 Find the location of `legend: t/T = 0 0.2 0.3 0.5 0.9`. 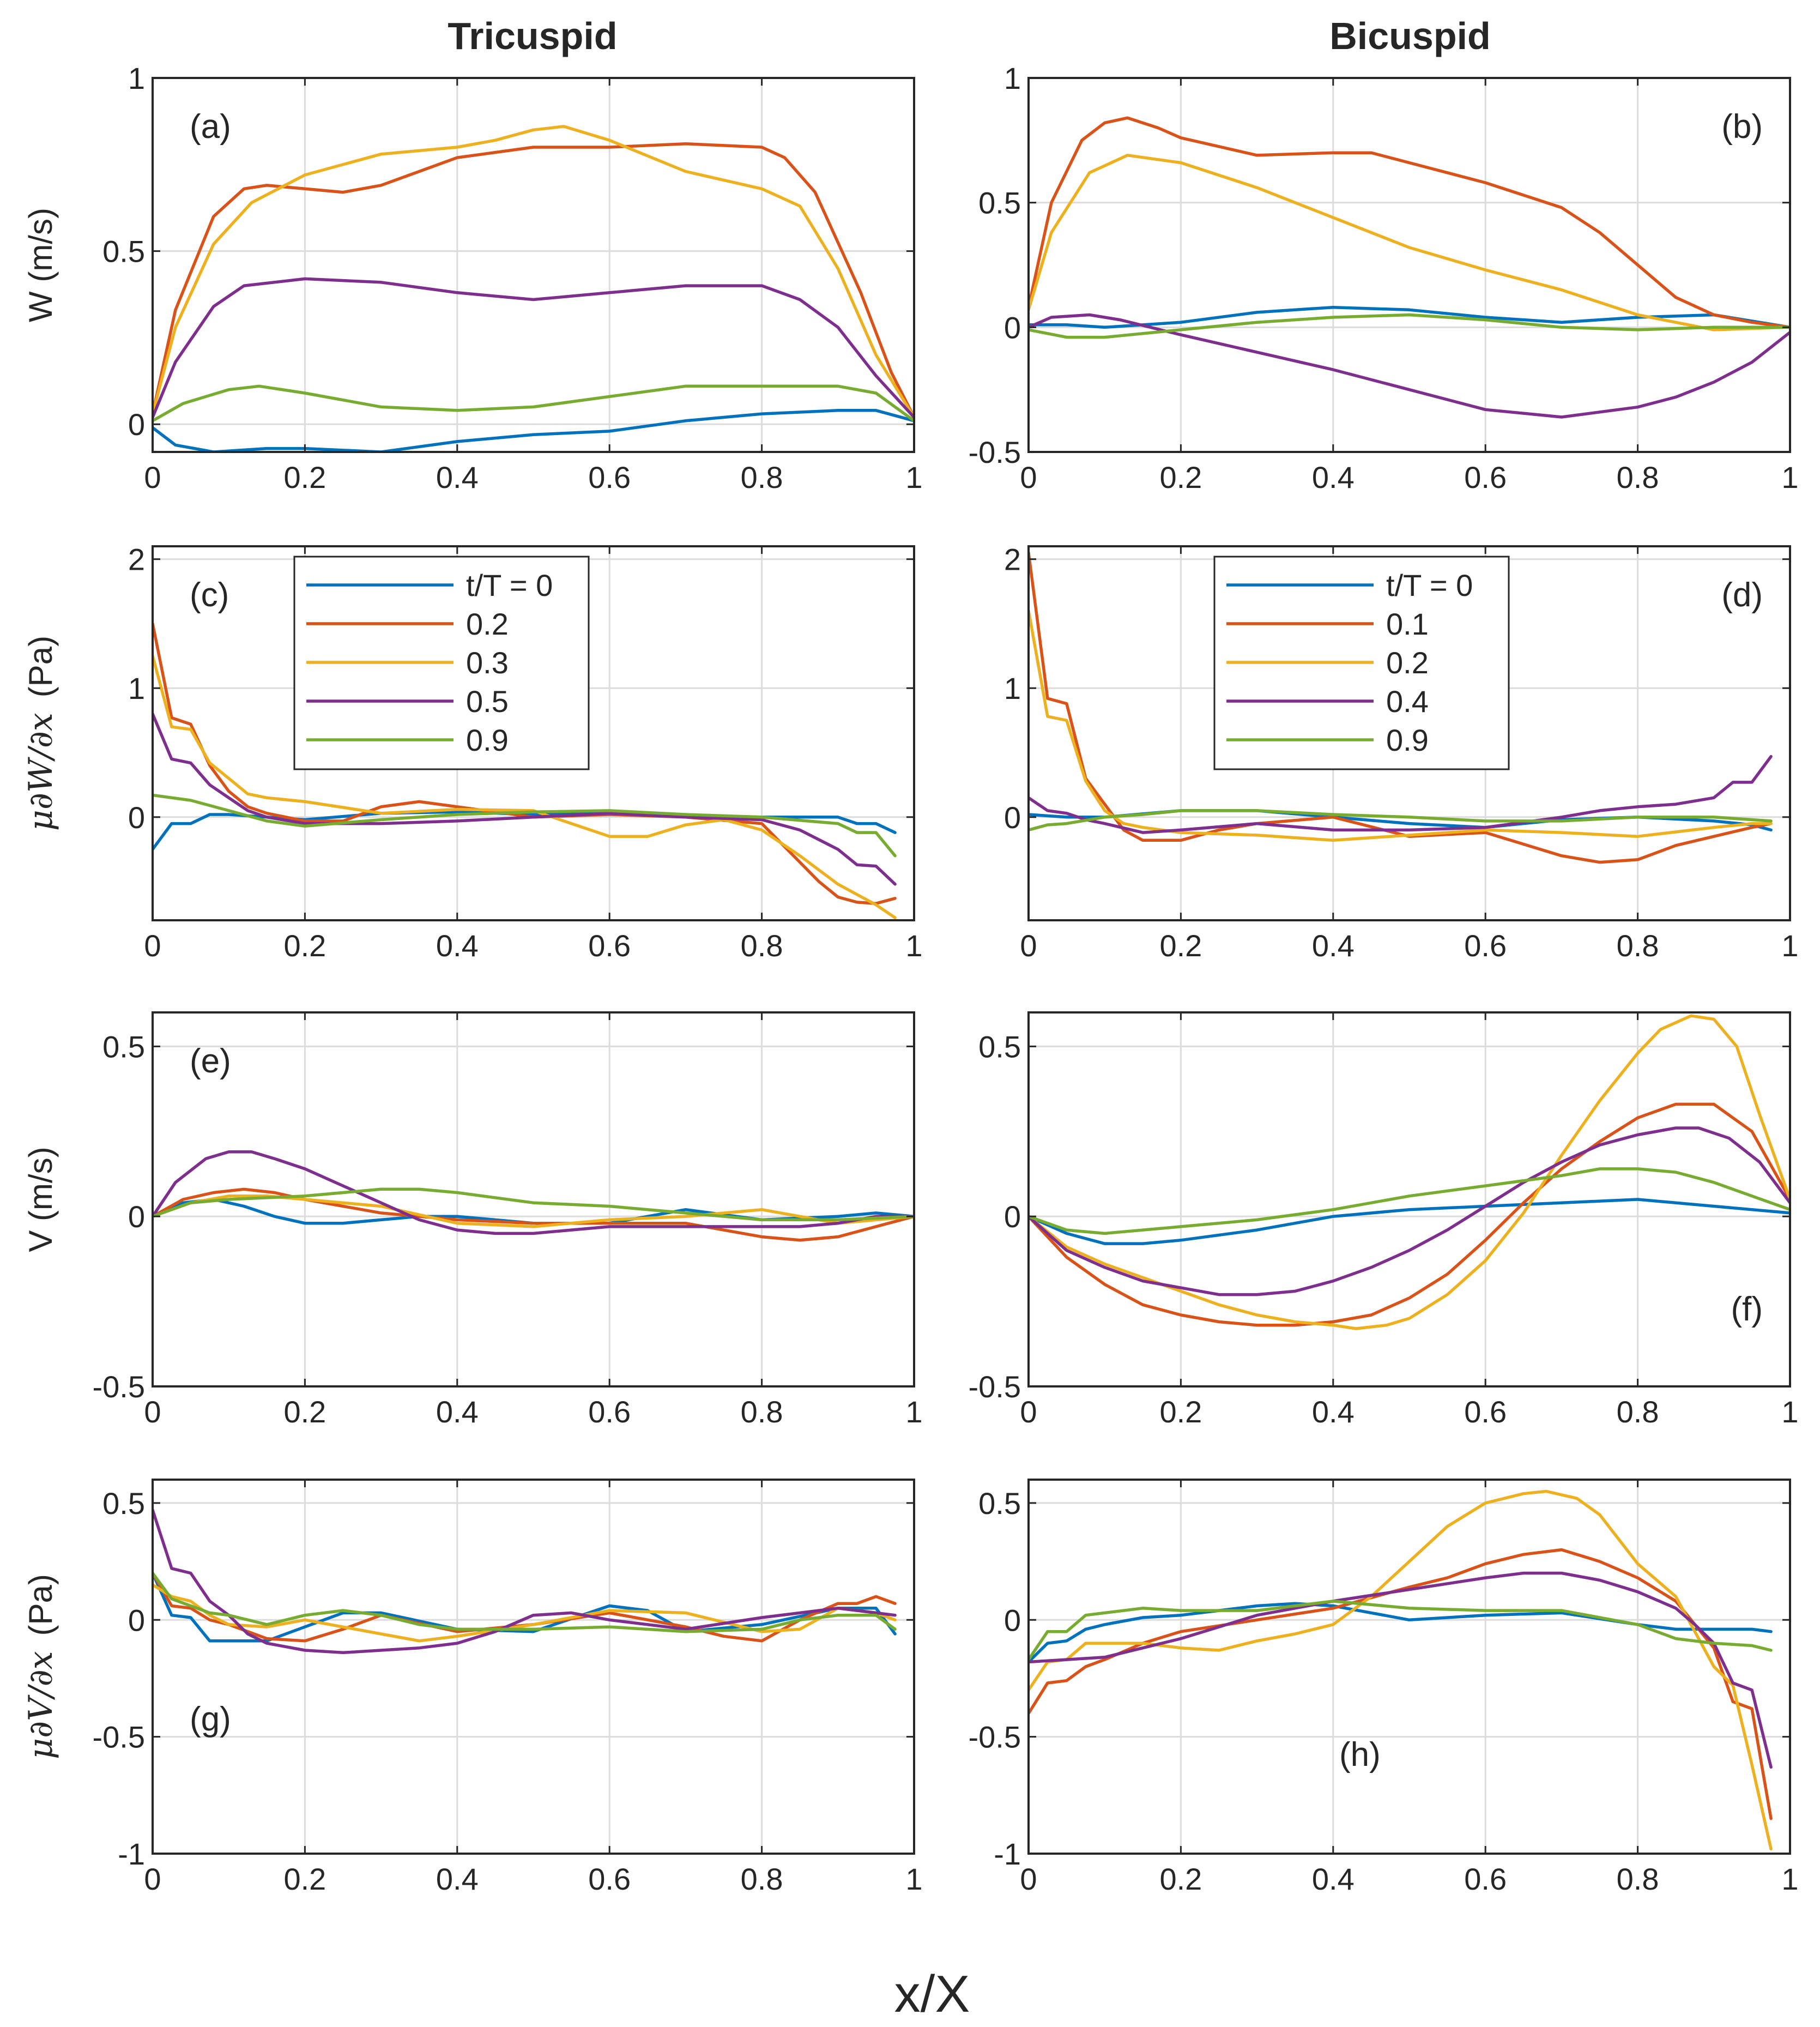

legend: t/T = 0 0.2 0.3 0.5 0.9 is located at coordinates (441, 663).